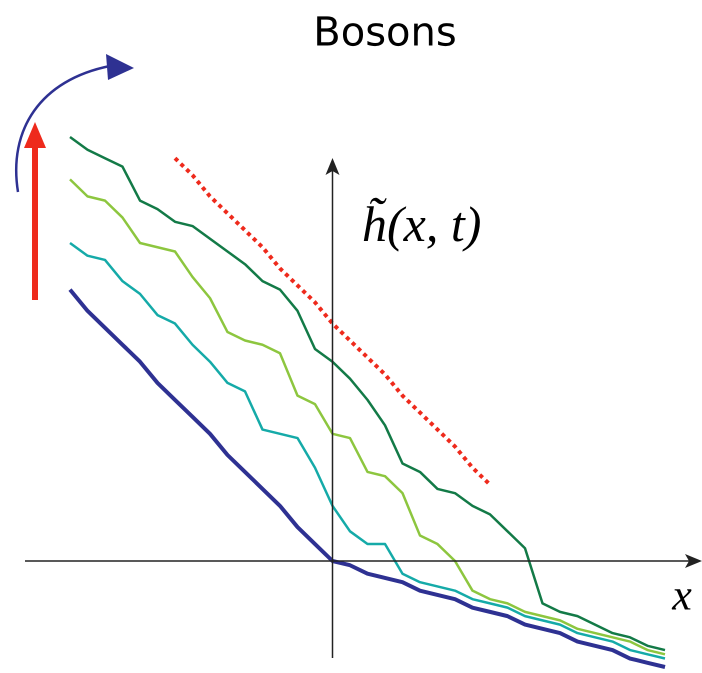 This screenshot has height=673, width=702. Describe the element at coordinates (681, 595) in the screenshot. I see `x-axis-title: x` at that location.